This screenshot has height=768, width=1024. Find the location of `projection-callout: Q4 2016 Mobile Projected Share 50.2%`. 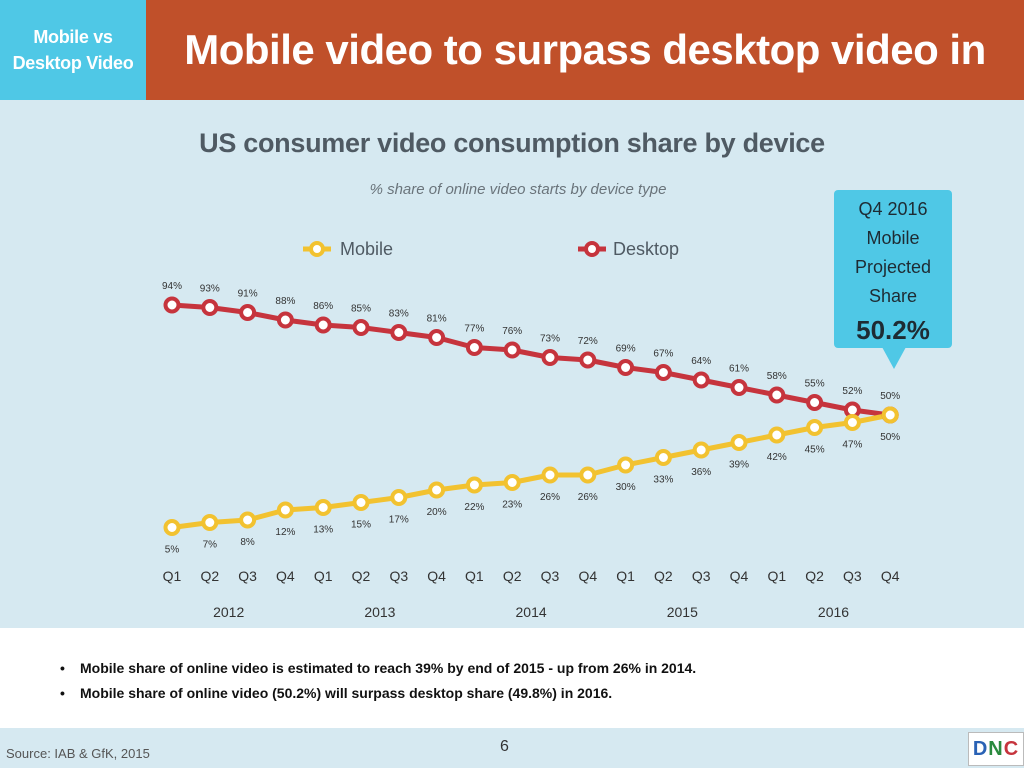

projection-callout: Q4 2016 Mobile Projected Share 50.2% is located at coordinates (893, 269).